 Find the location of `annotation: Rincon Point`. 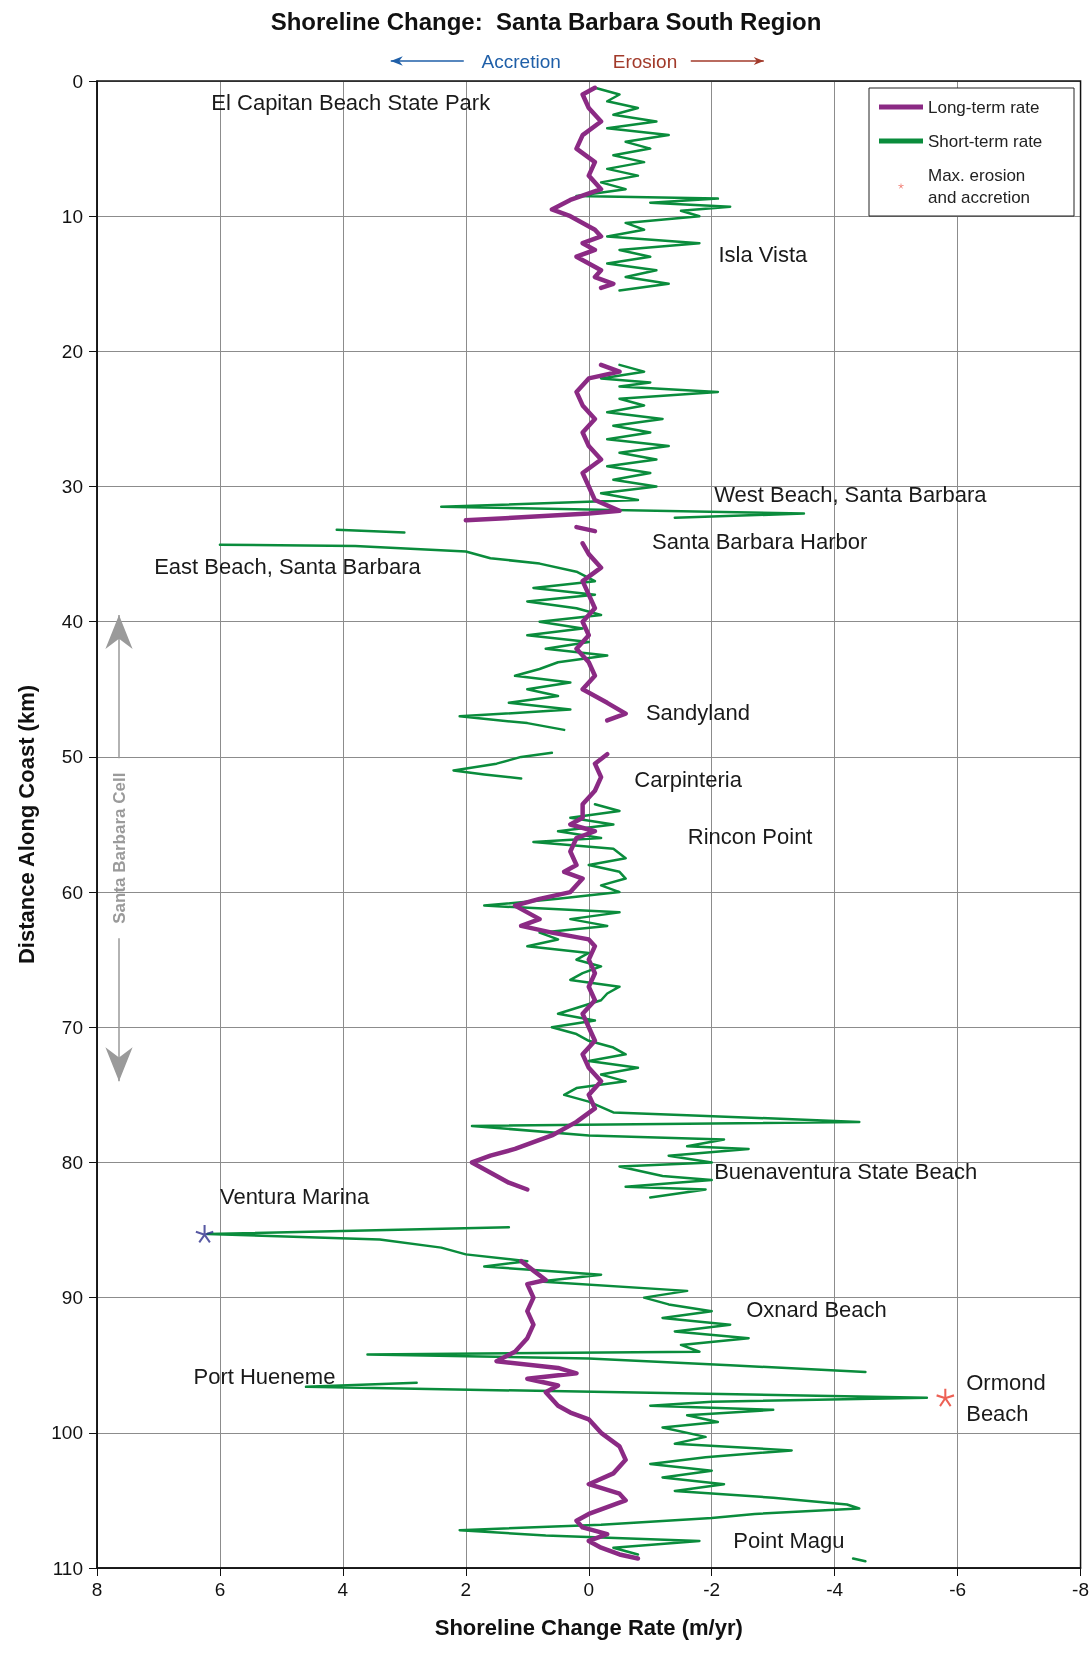

annotation: Rincon Point is located at coordinates (750, 837).